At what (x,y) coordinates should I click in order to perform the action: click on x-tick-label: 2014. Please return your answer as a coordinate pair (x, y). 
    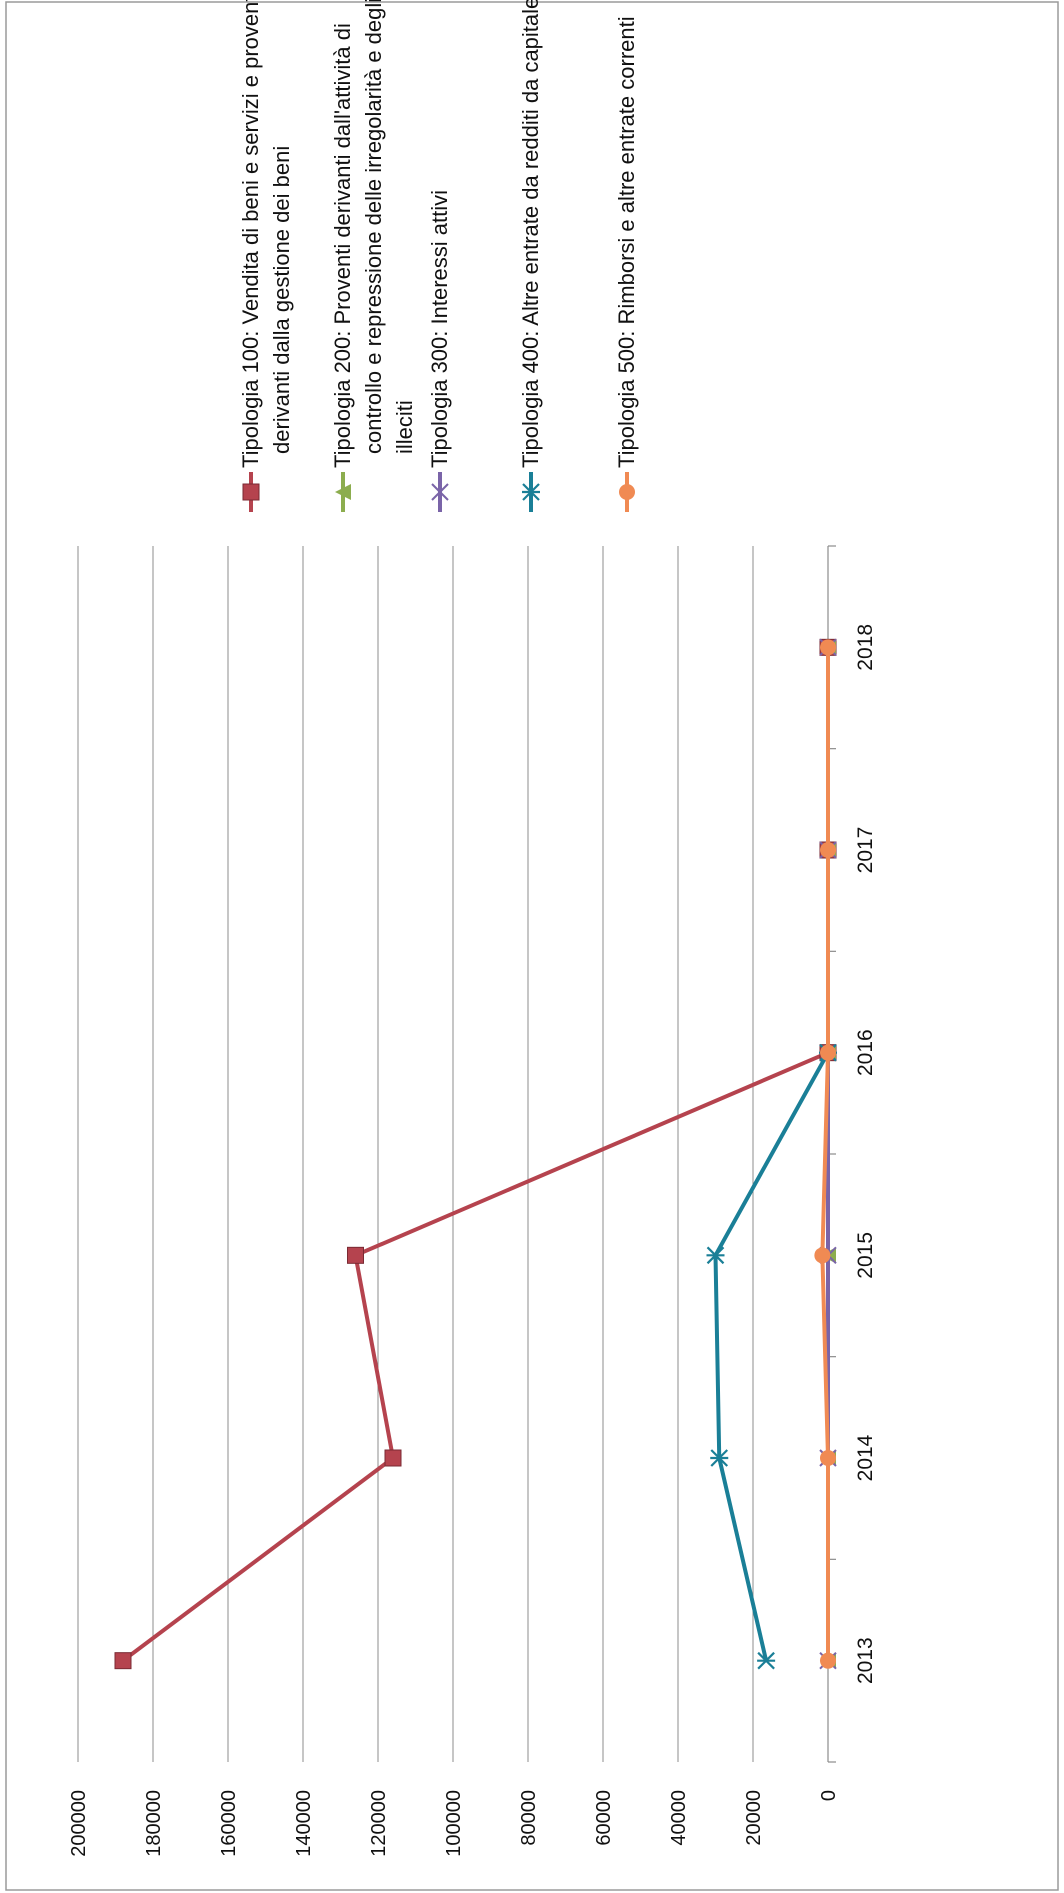
    Looking at the image, I should click on (865, 1457).